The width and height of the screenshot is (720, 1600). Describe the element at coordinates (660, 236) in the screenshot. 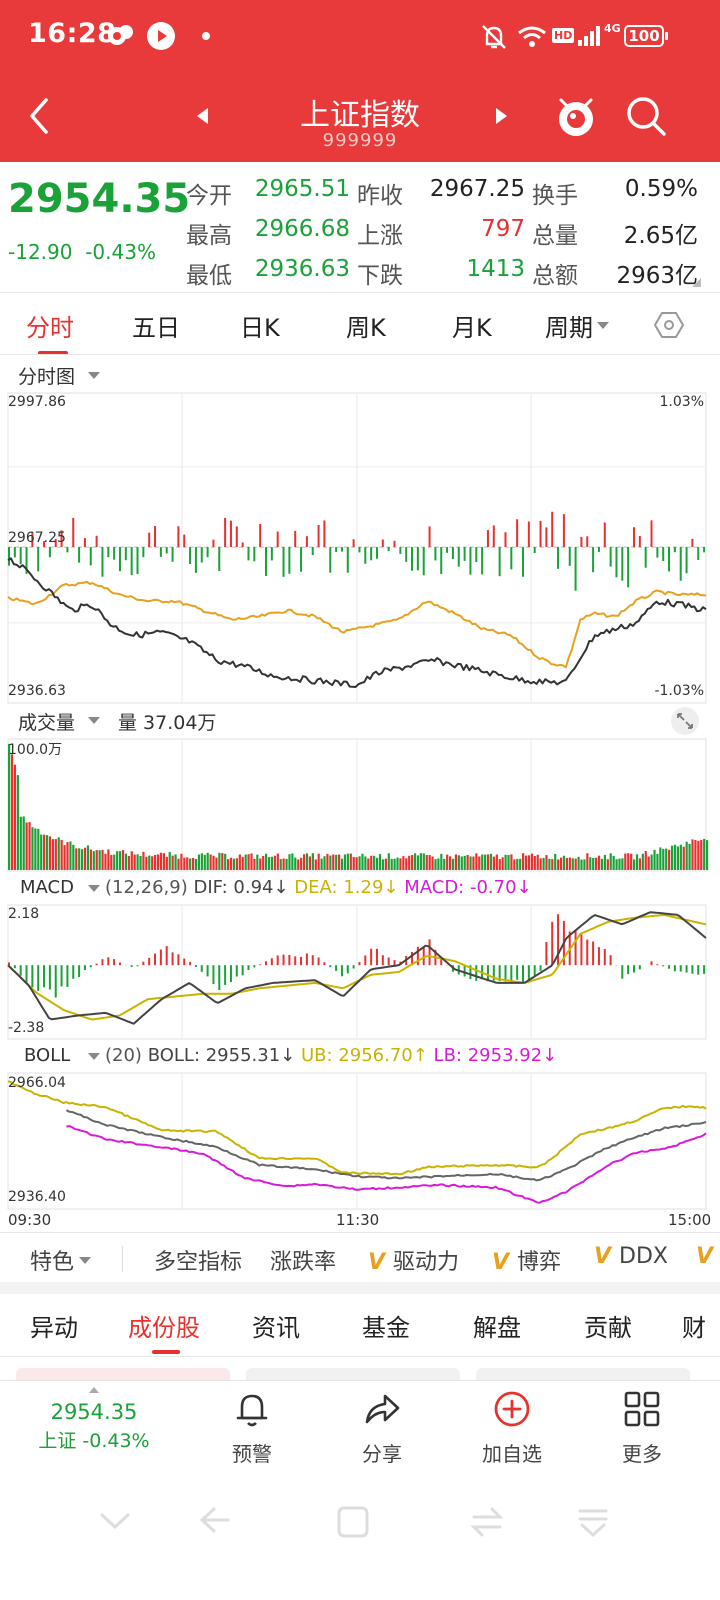

I see `stat-value: 2.65亿` at that location.